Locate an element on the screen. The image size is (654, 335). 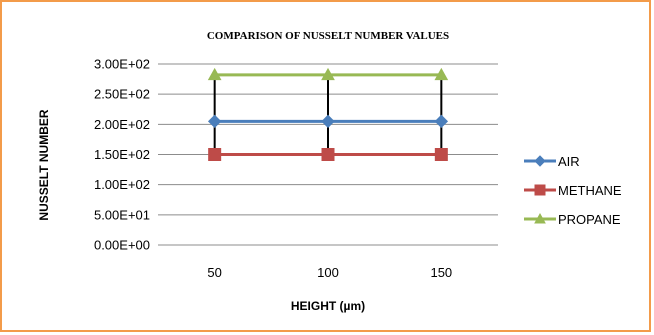
series-markers is located at coordinates (328, 114).